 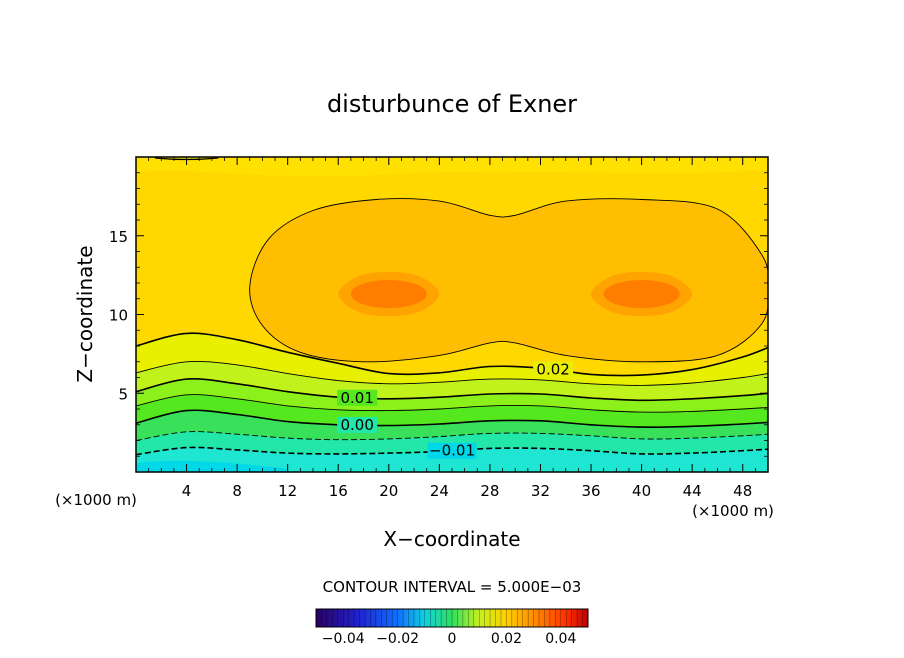 I want to click on y-axis-label: Z−coordinate, so click(x=85, y=313).